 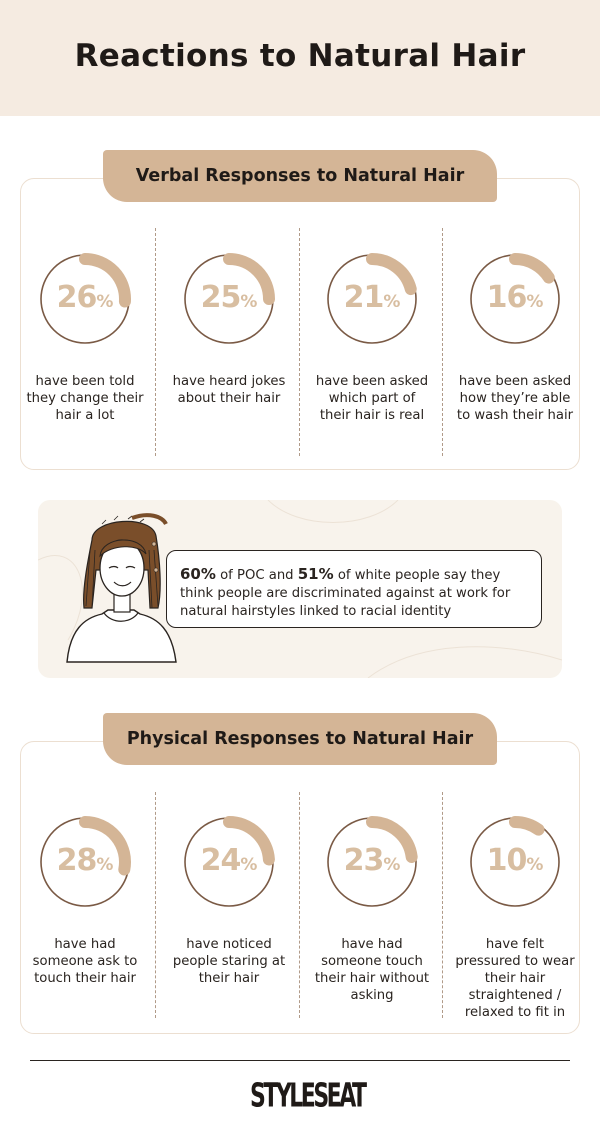 I want to click on woman-with-locs-illustration, so click(x=121, y=588).